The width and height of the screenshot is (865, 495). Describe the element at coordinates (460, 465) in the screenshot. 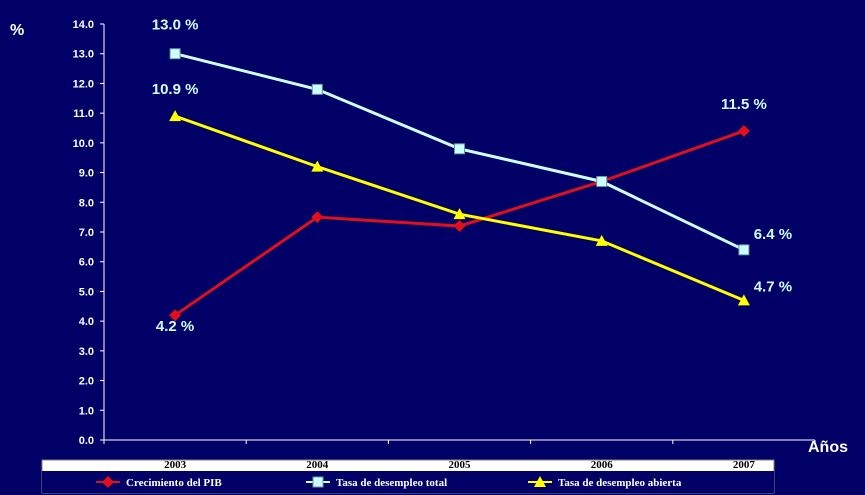

I see `x-tick-label: 2005` at that location.